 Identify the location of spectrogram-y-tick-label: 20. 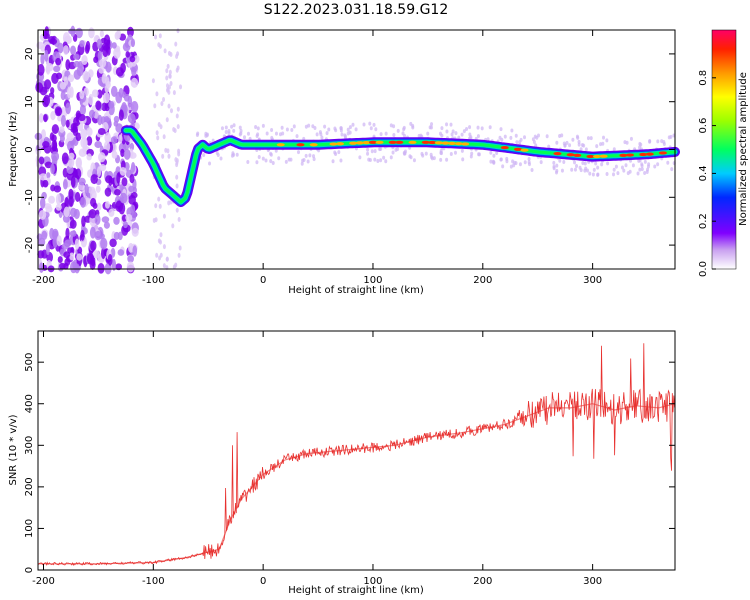
(29, 54).